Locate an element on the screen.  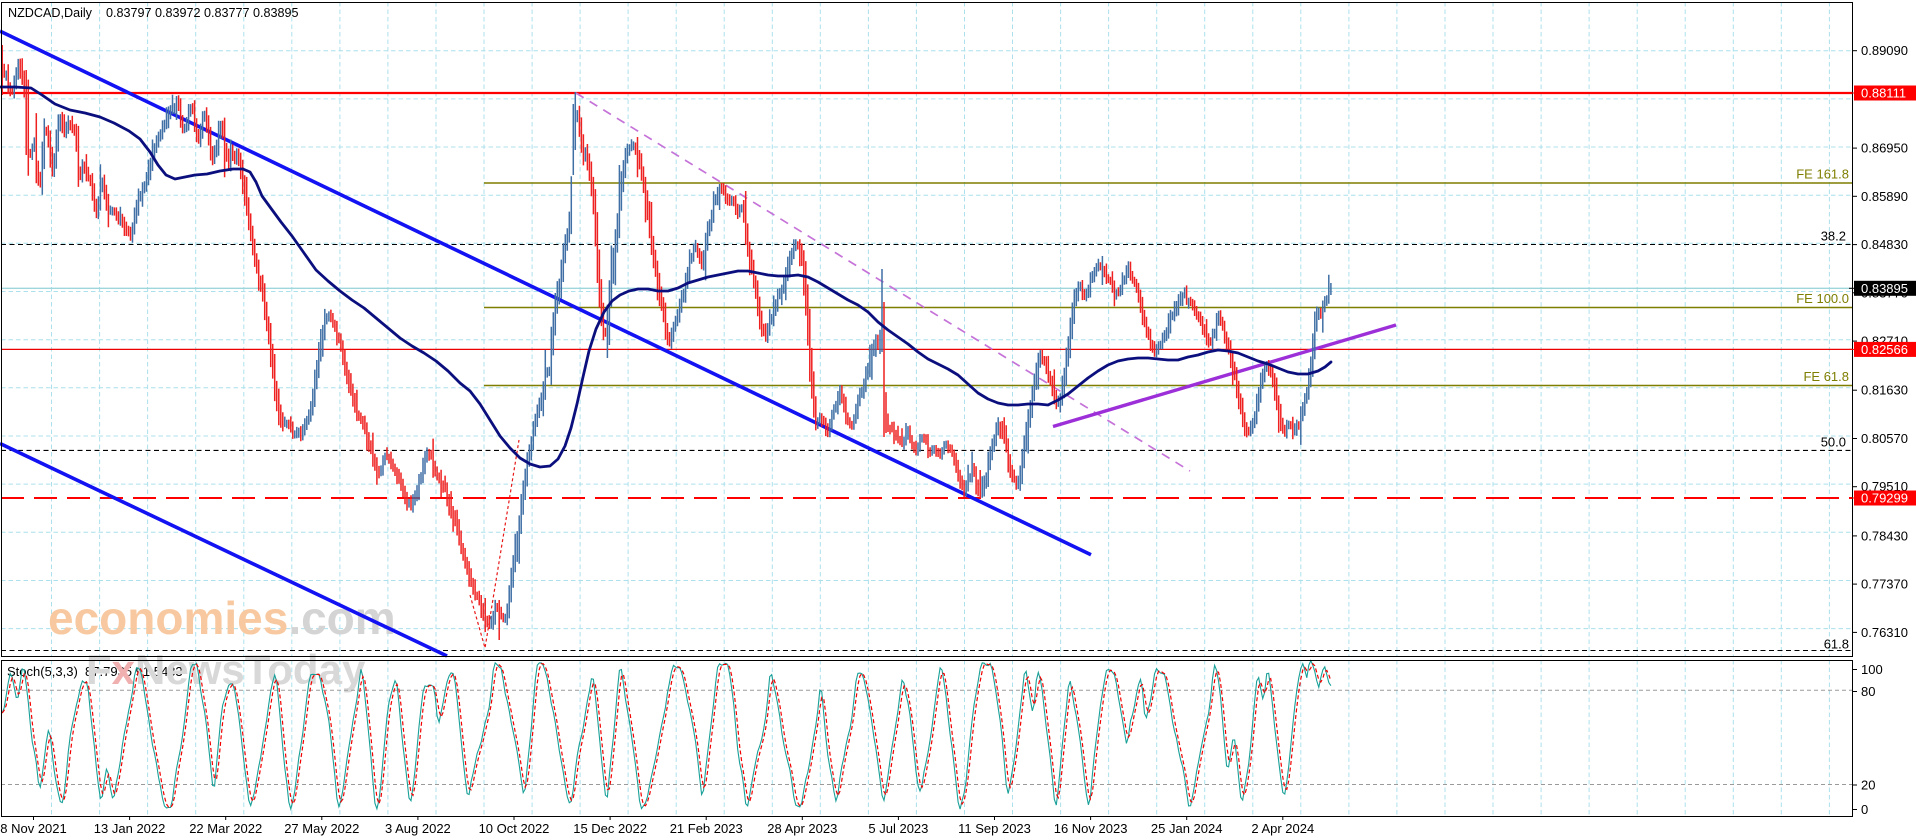
svg-text: 22 Mar 2022 is located at coordinates (225, 828).